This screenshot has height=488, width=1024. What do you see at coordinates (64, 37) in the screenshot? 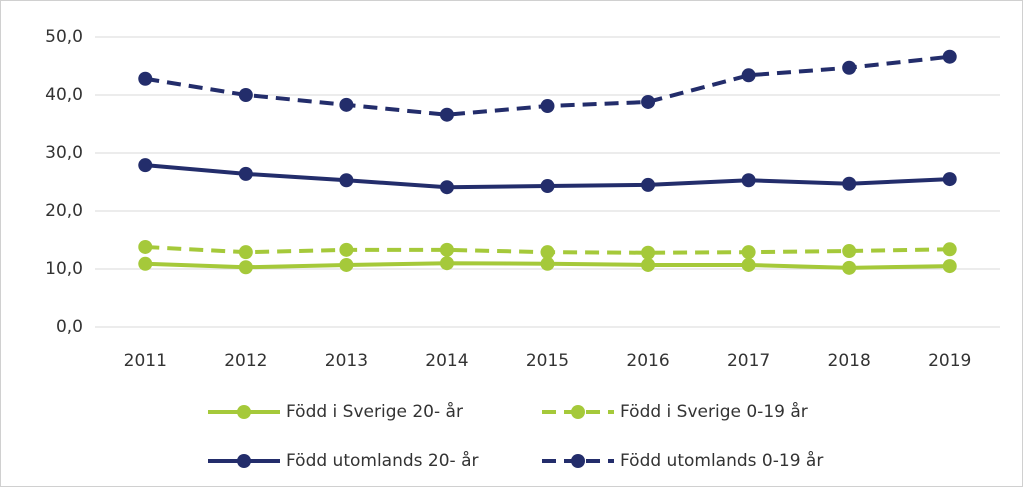
I see `y-tick-label: 50,0` at bounding box center [64, 37].